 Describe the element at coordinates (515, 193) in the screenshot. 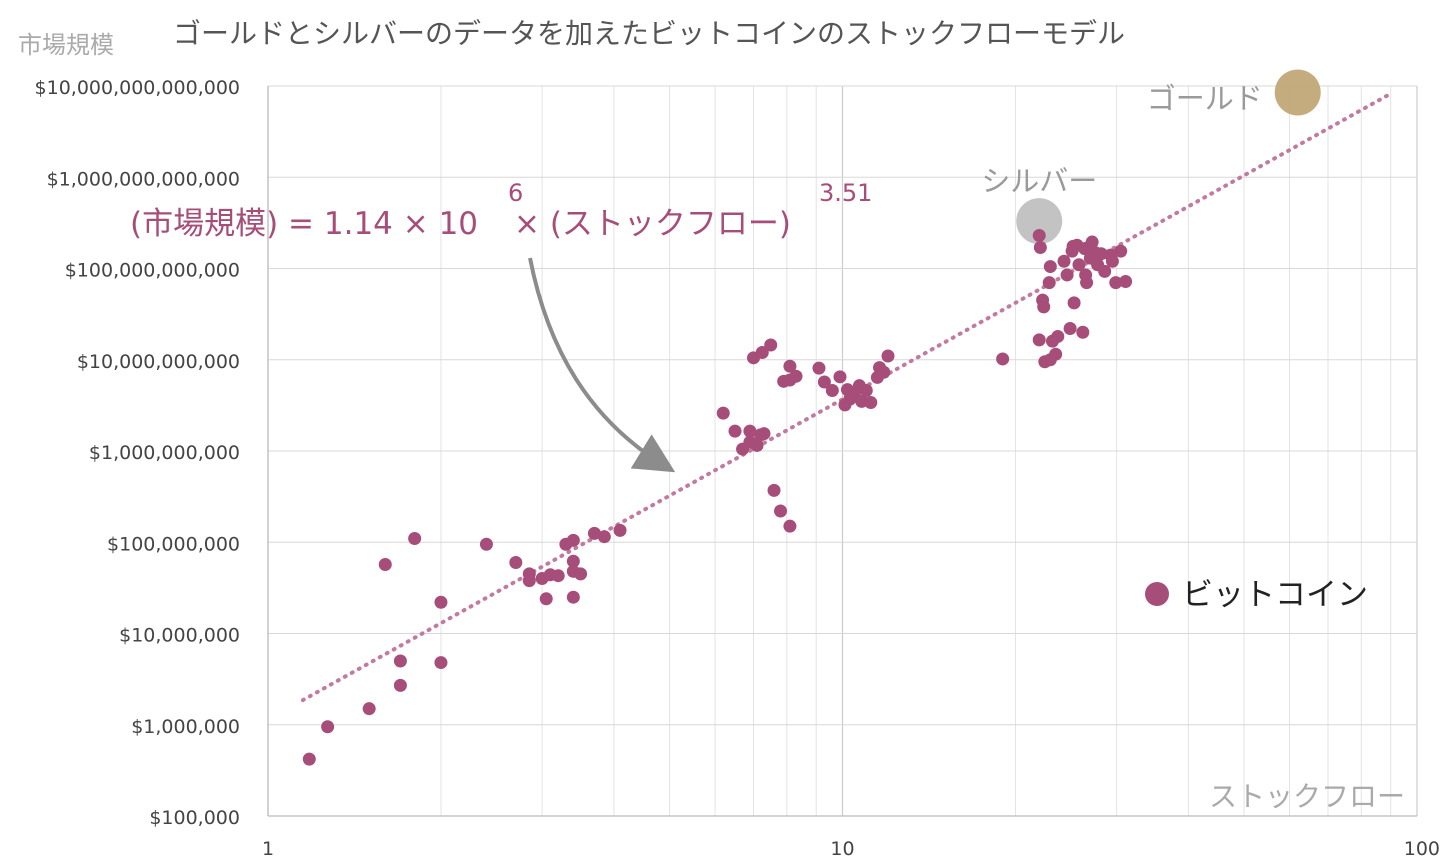

I see `formula-exponent-1: 6` at that location.